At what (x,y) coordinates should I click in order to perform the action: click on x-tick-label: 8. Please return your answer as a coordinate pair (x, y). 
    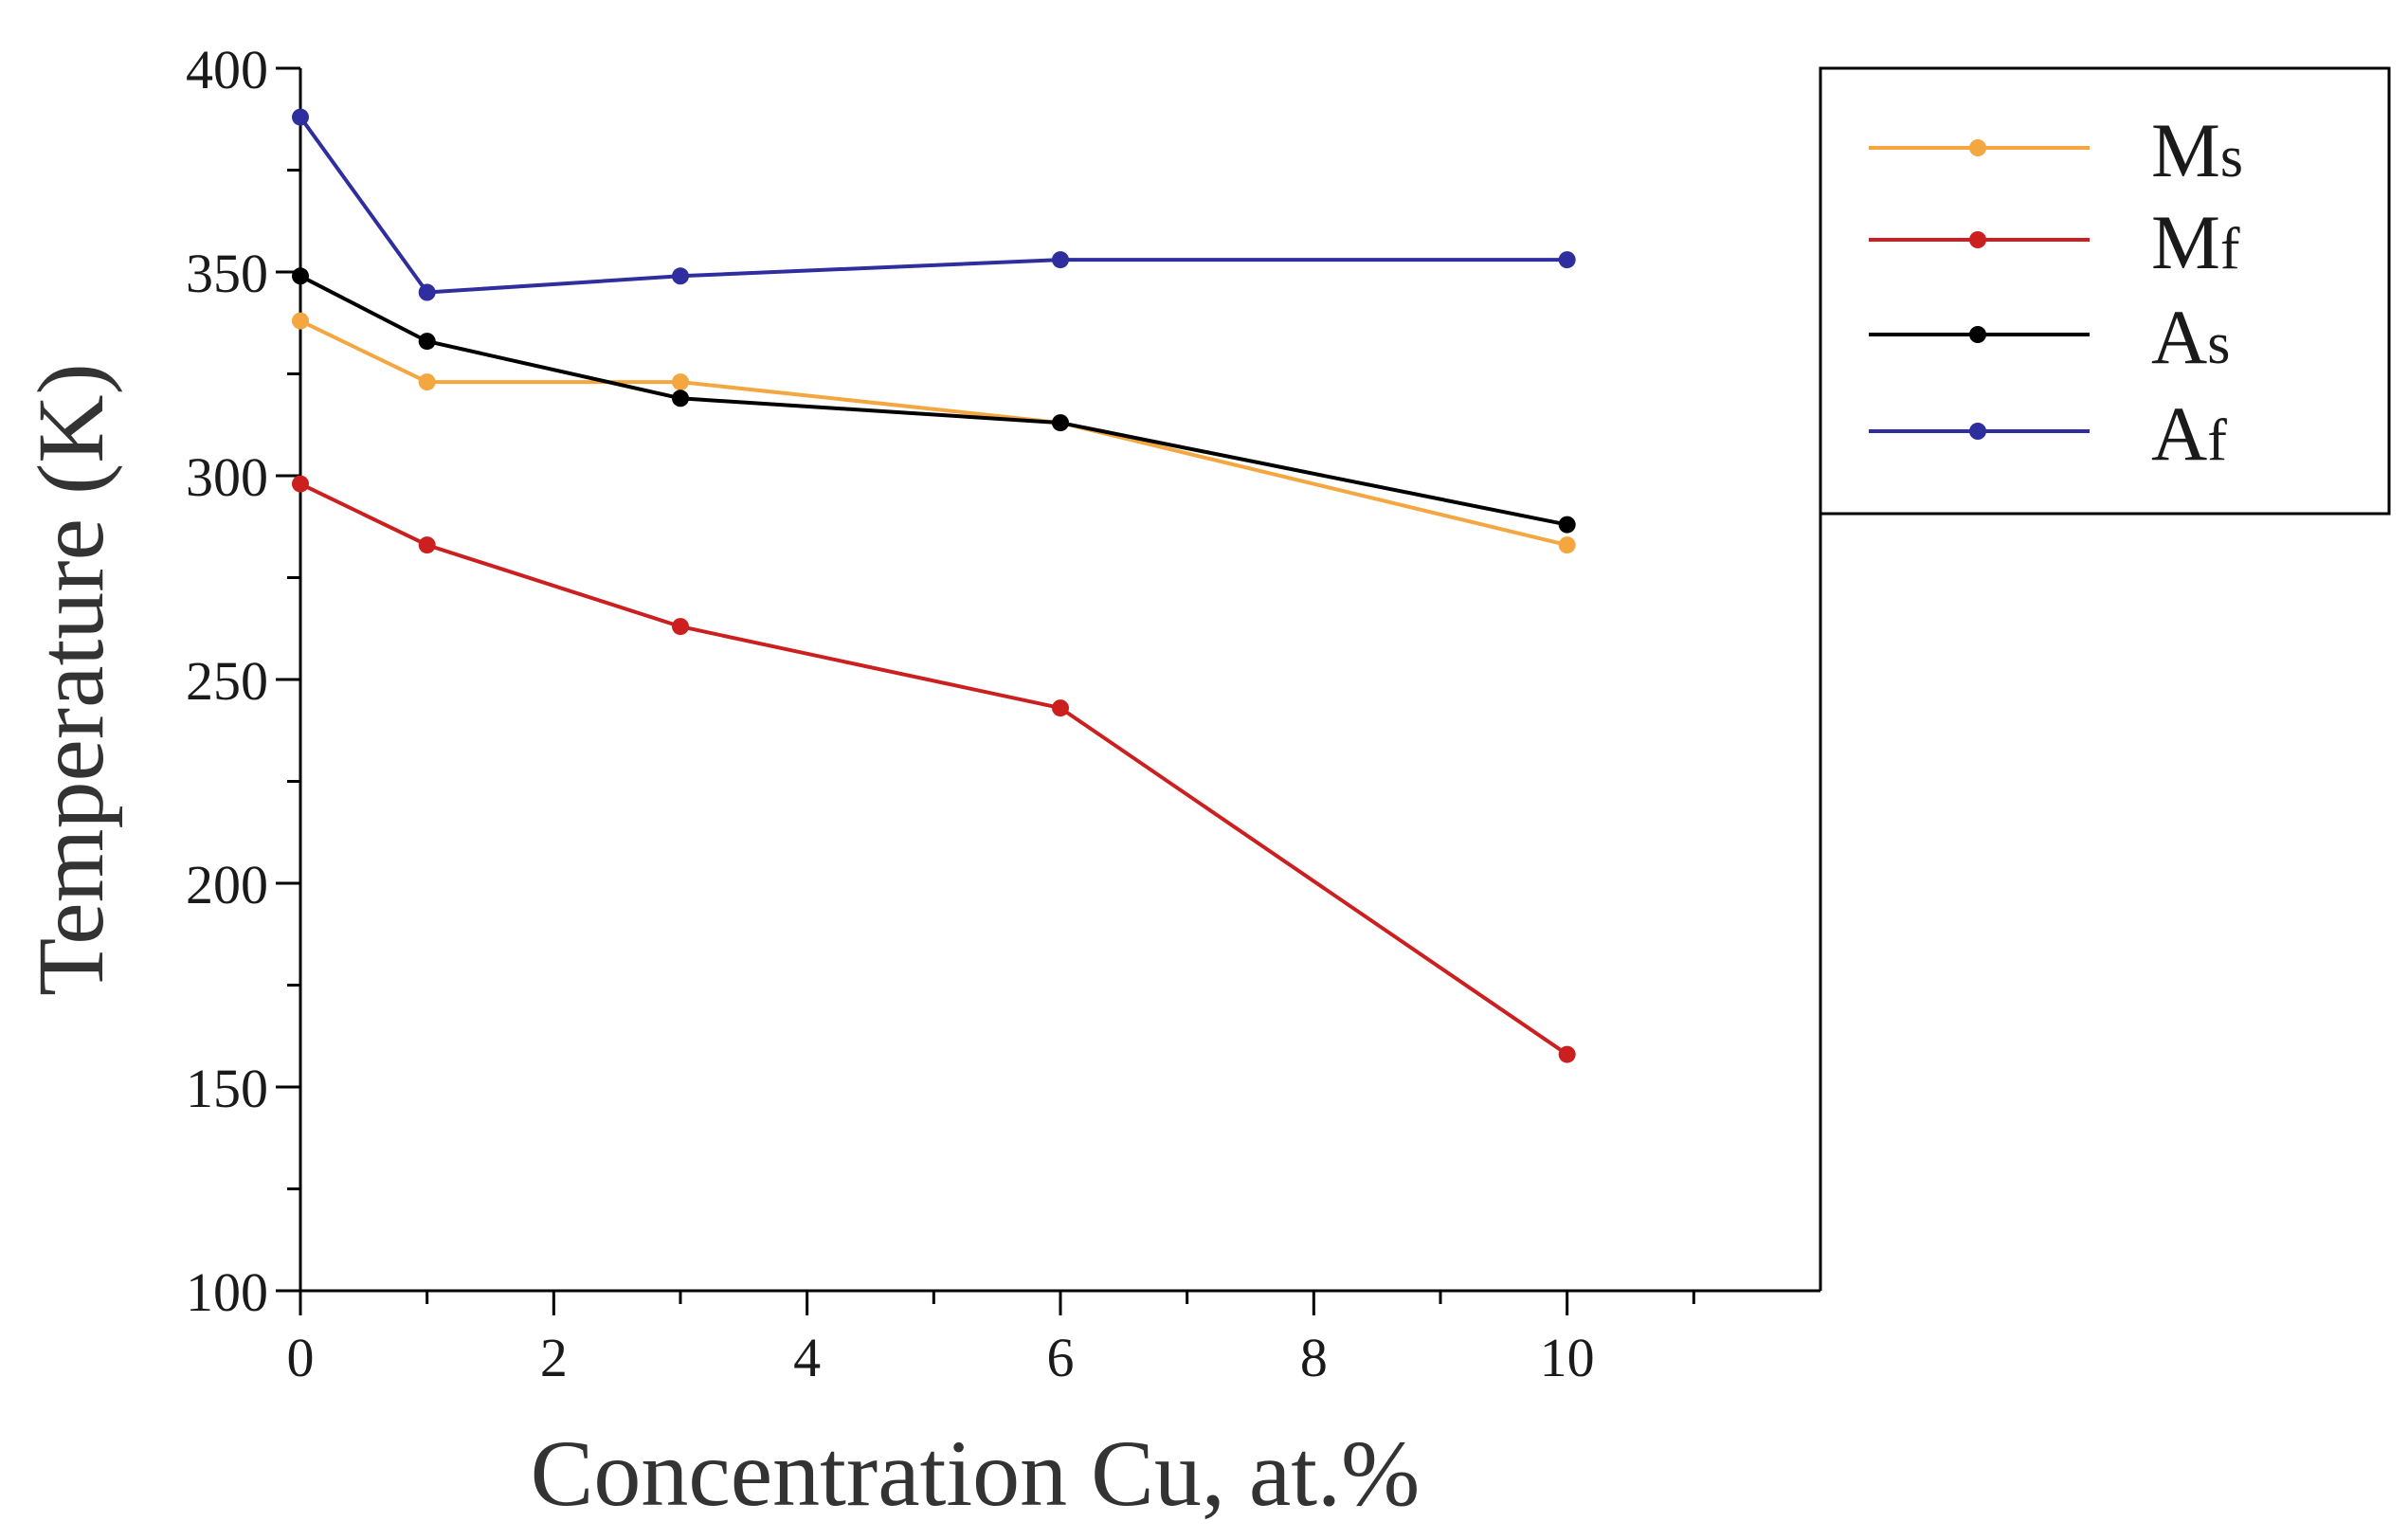
    Looking at the image, I should click on (1314, 1357).